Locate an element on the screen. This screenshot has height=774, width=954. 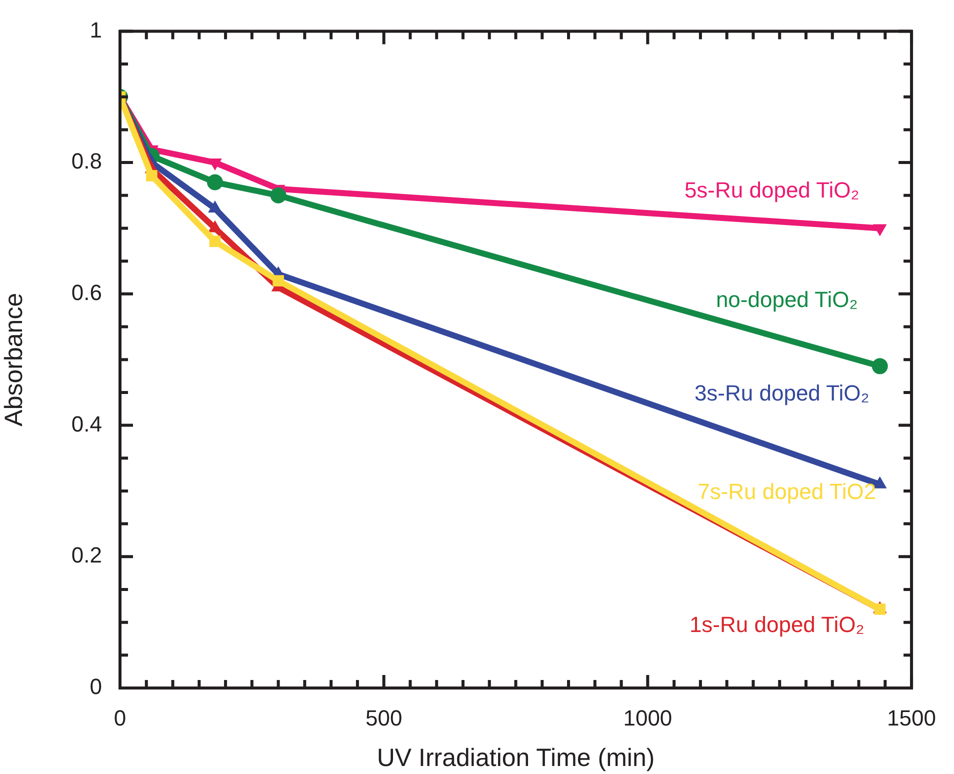
y-tick-label: 0.8 is located at coordinates (86, 161).